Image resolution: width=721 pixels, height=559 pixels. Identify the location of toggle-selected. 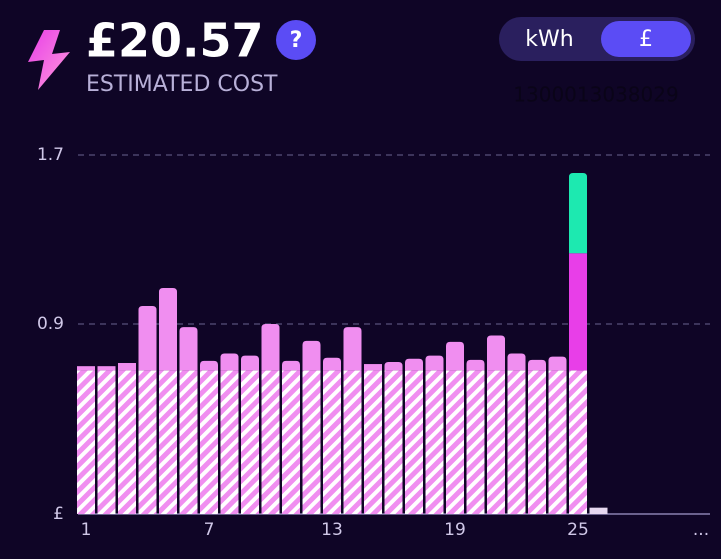
(646, 39).